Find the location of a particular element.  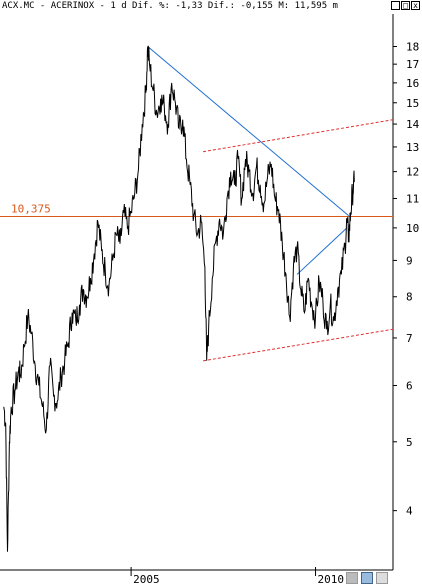

y-tick-label: 8 is located at coordinates (409, 297).